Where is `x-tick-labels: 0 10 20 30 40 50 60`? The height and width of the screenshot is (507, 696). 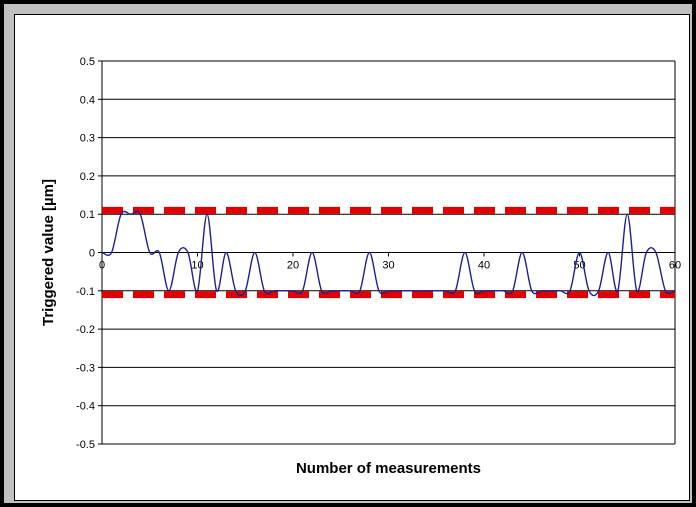 x-tick-labels: 0 10 20 30 40 50 60 is located at coordinates (390, 266).